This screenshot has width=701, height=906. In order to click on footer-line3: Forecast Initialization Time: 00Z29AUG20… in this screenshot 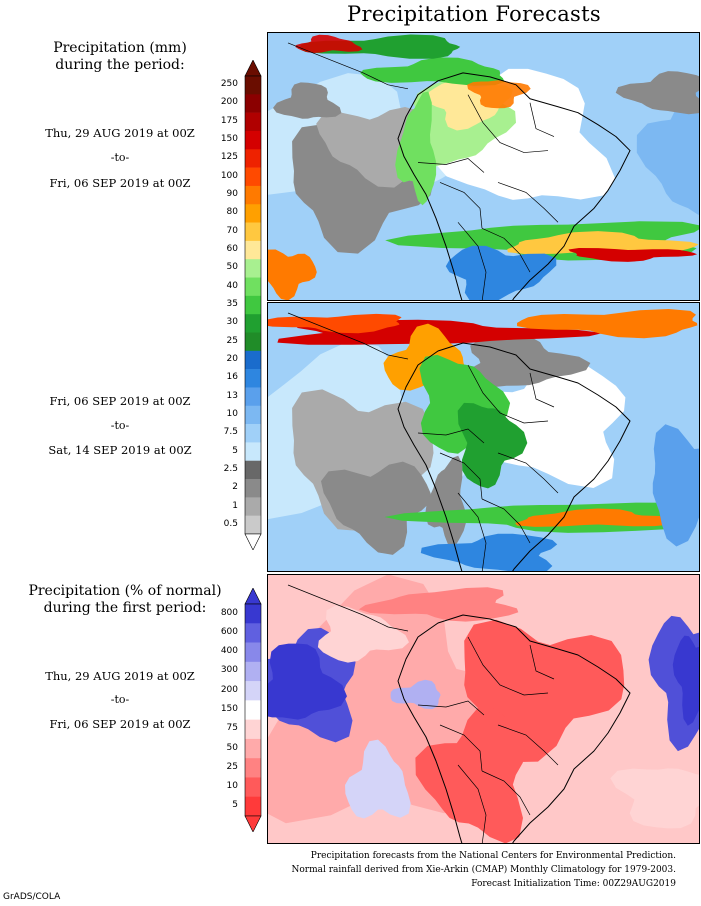, I will do `click(573, 884)`.